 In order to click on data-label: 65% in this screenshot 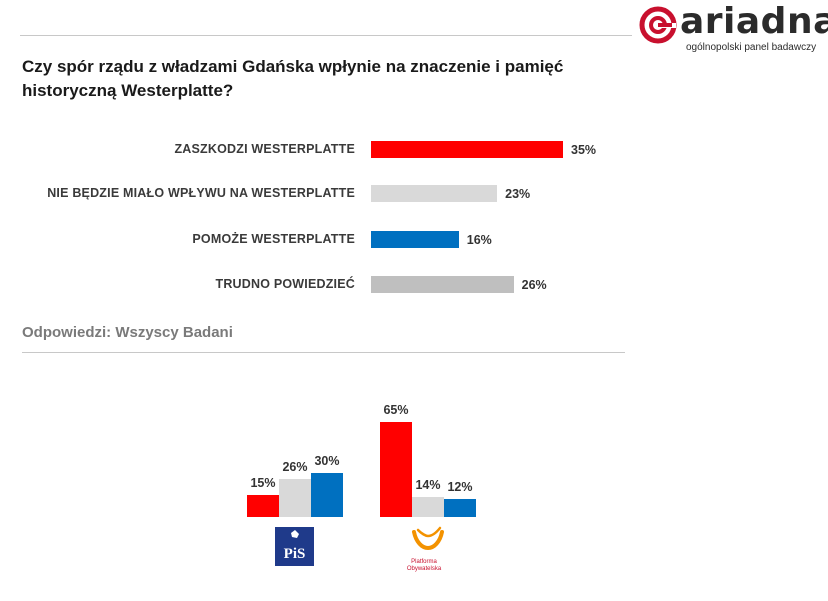, I will do `click(396, 410)`.